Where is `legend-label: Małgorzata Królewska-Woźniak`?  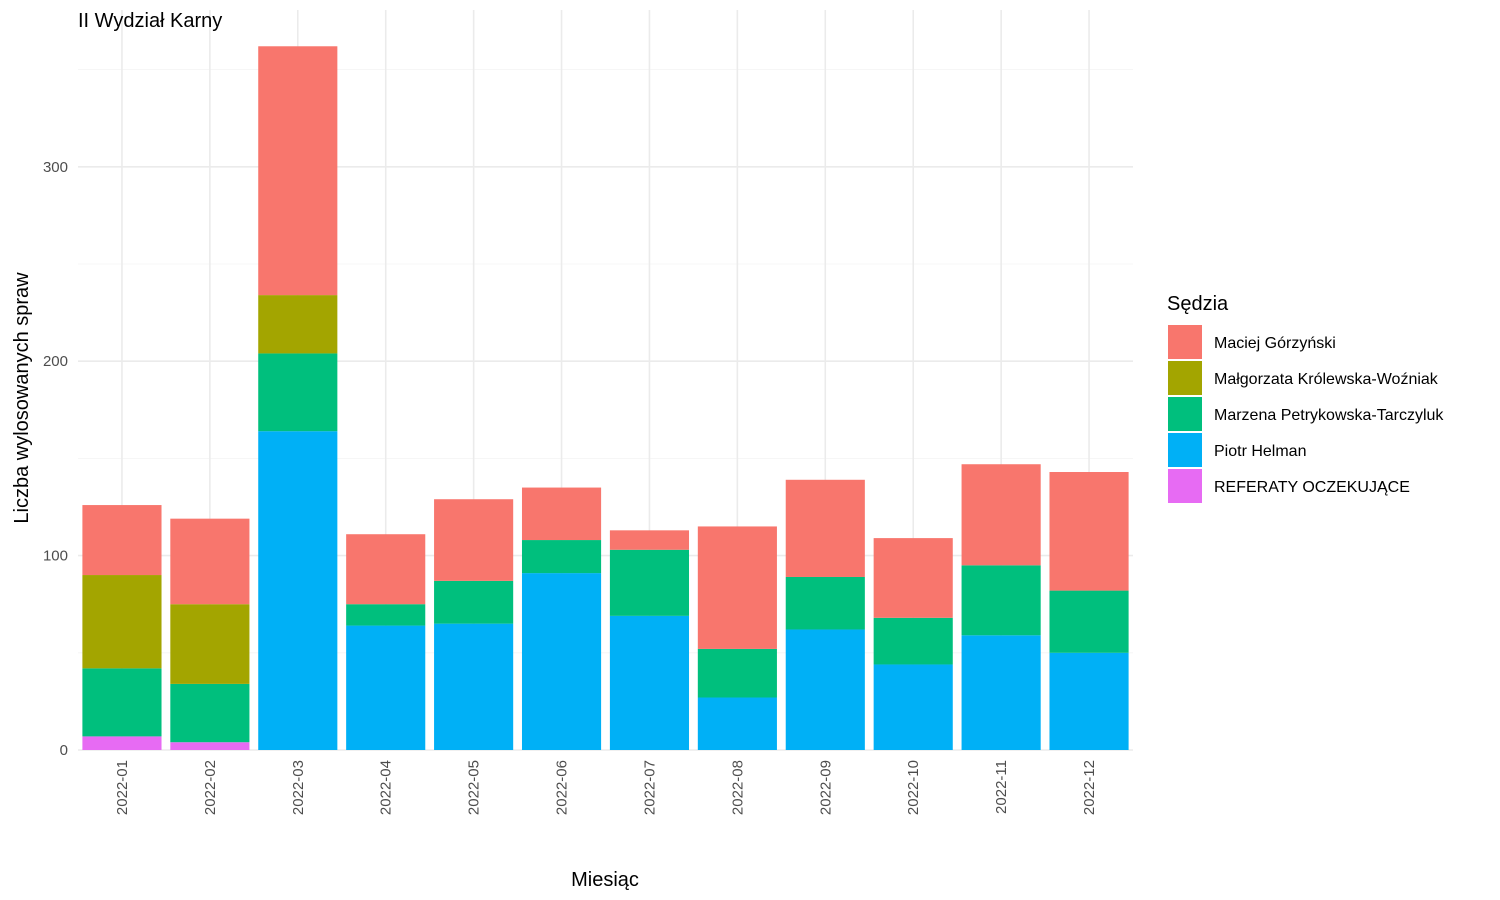
legend-label: Małgorzata Królewska-Woźniak is located at coordinates (1326, 379).